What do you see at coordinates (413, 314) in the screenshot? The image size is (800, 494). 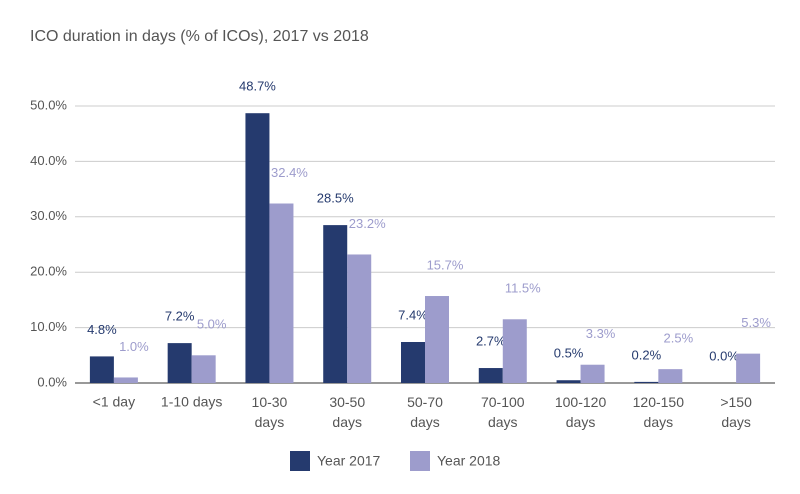 I see `value-label: 7.4%` at bounding box center [413, 314].